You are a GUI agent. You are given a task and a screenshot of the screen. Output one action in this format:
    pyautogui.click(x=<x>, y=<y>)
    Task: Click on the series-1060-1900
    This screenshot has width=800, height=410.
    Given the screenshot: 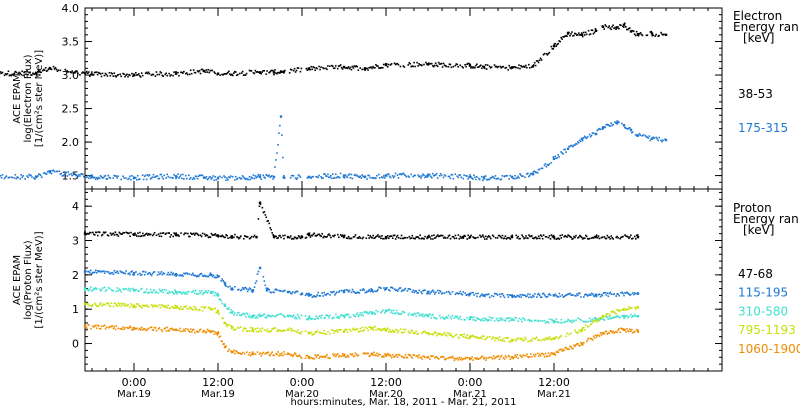 What is the action you would take?
    pyautogui.click(x=361, y=342)
    